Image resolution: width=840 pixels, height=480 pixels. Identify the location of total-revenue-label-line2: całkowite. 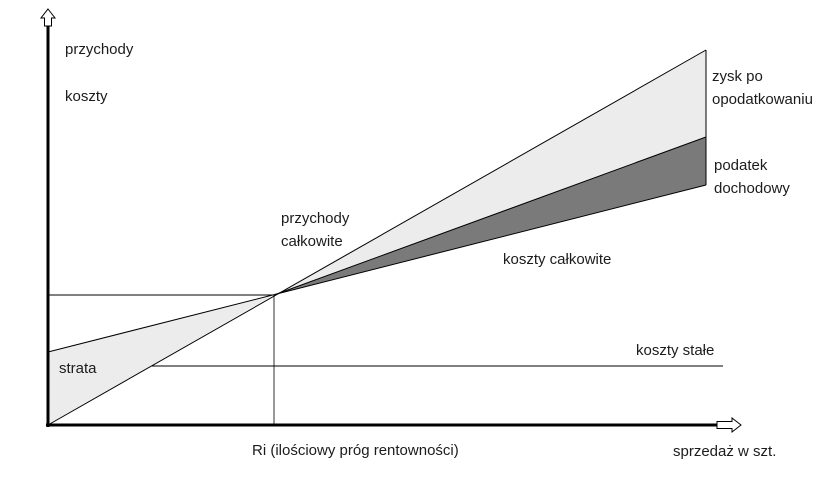
(312, 241).